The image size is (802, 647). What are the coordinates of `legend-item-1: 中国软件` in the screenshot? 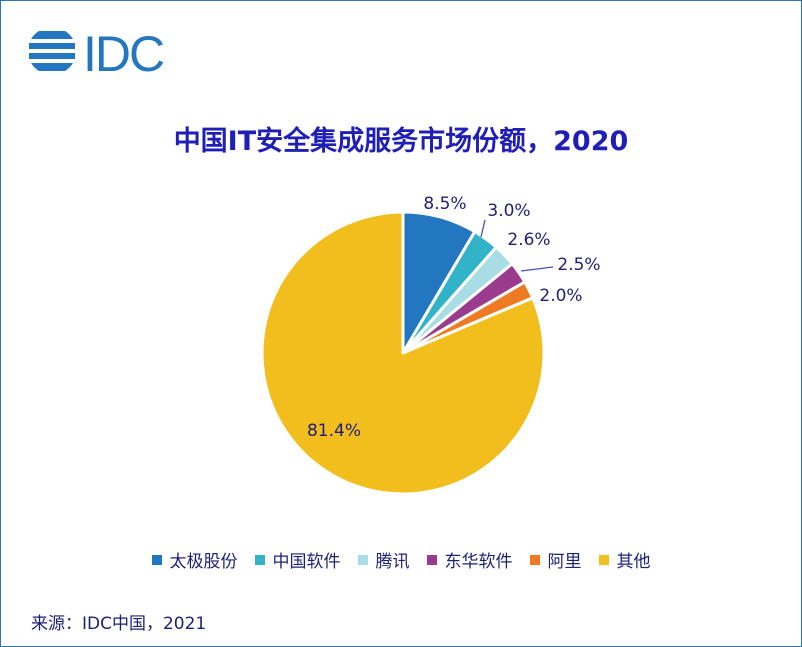 It's located at (297, 559).